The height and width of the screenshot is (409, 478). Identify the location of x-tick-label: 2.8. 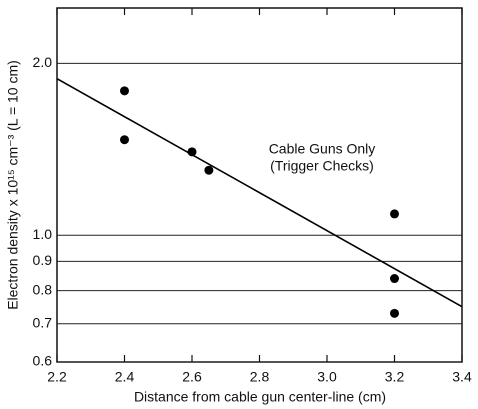
(260, 377).